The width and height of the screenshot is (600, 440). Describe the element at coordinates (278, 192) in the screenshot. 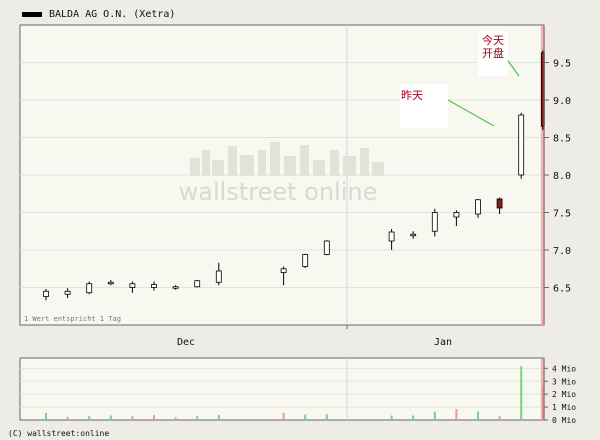

I see `watermark: wallstreet online` at that location.